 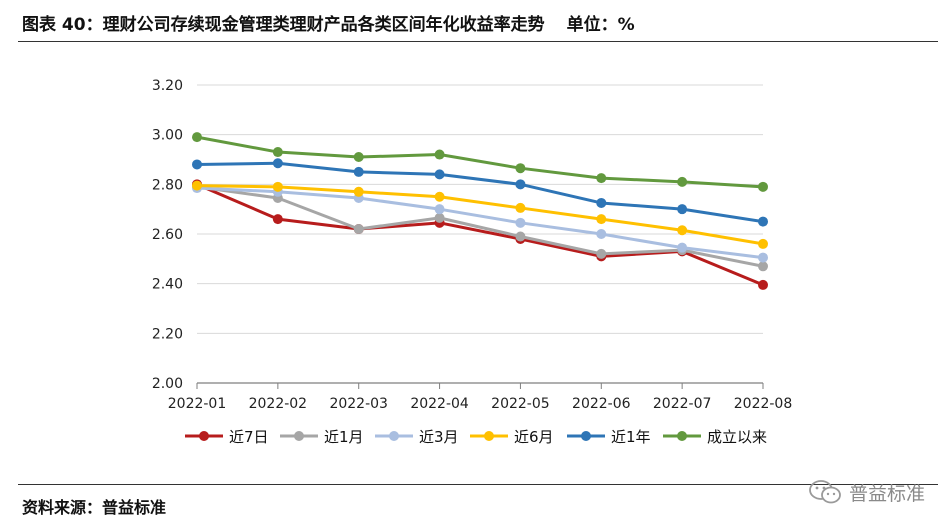 What do you see at coordinates (358, 404) in the screenshot?
I see `x-tick-label: 2022-03` at bounding box center [358, 404].